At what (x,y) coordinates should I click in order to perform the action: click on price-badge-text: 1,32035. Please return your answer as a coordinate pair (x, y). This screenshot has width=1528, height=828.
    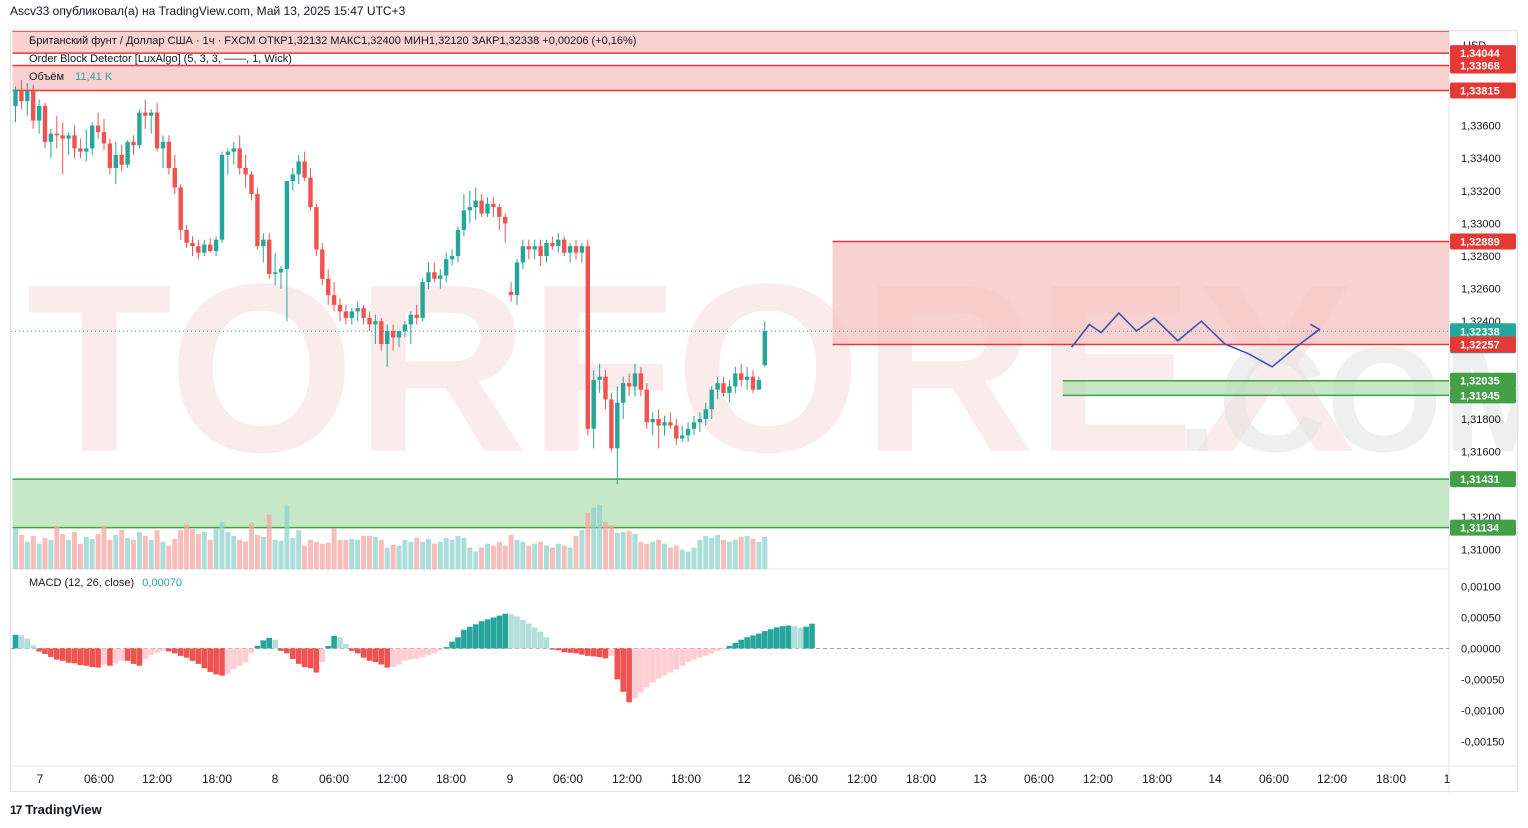
    Looking at the image, I should click on (1480, 382).